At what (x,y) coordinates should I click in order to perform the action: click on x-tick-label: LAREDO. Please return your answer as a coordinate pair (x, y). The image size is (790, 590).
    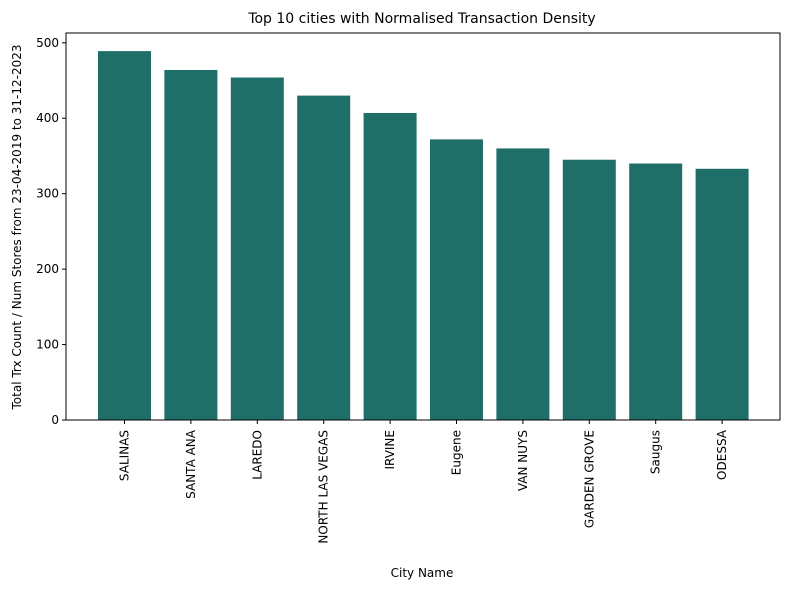
    Looking at the image, I should click on (257, 455).